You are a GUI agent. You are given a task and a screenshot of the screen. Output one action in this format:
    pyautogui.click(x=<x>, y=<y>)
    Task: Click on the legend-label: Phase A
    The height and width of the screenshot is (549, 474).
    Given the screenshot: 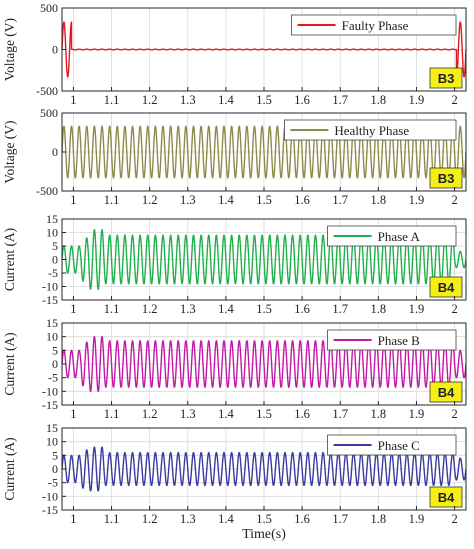 What is the action you would take?
    pyautogui.click(x=399, y=236)
    